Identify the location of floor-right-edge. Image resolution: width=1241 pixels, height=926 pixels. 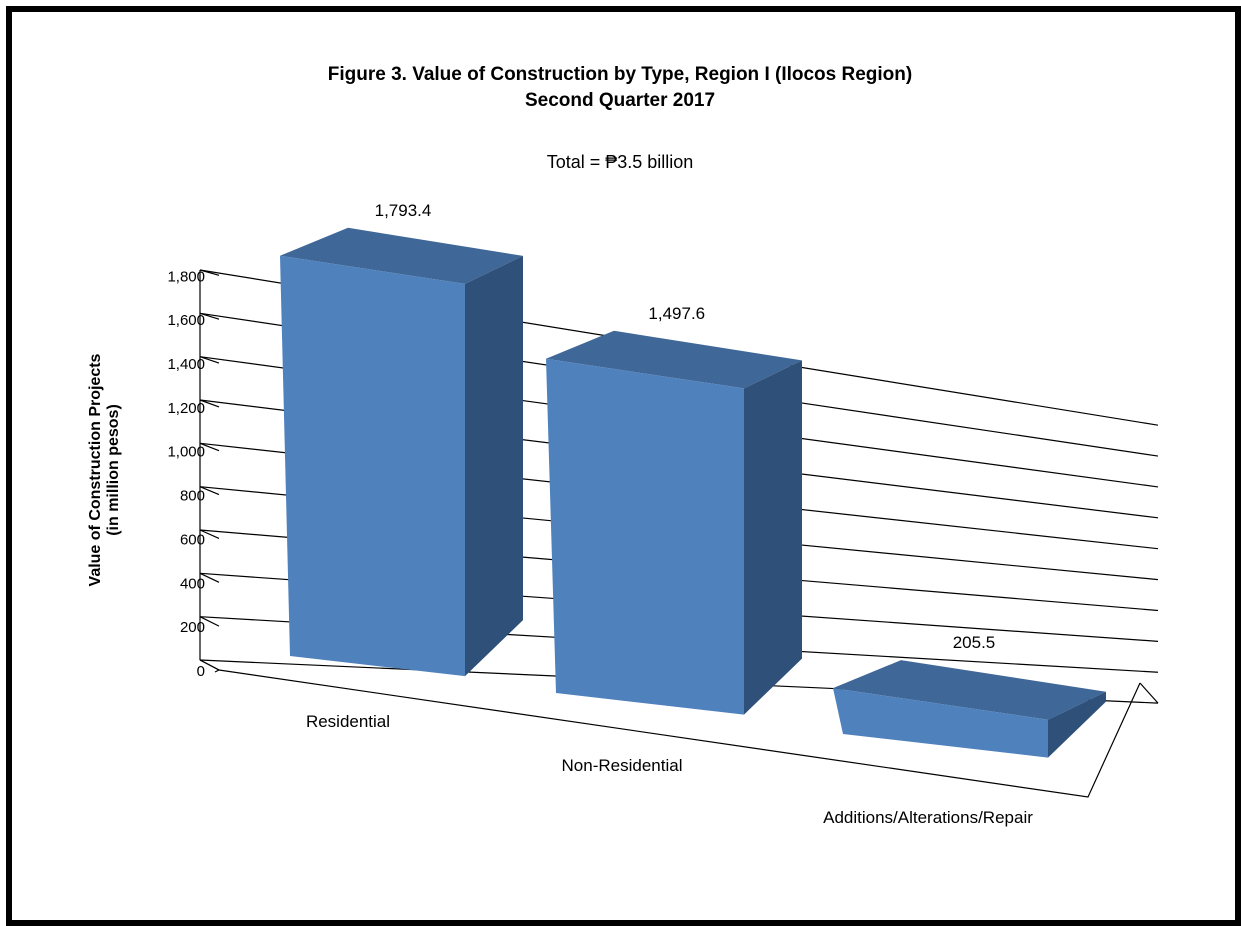
(1149, 693).